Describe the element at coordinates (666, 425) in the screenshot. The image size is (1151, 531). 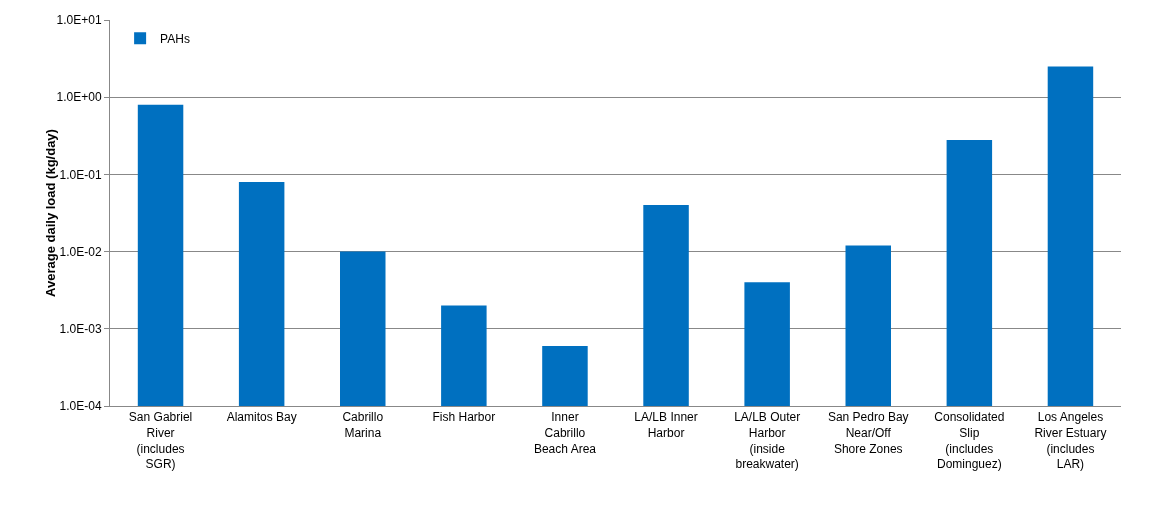
I see `x-tick-label: LA/LB Inner Harbor` at that location.